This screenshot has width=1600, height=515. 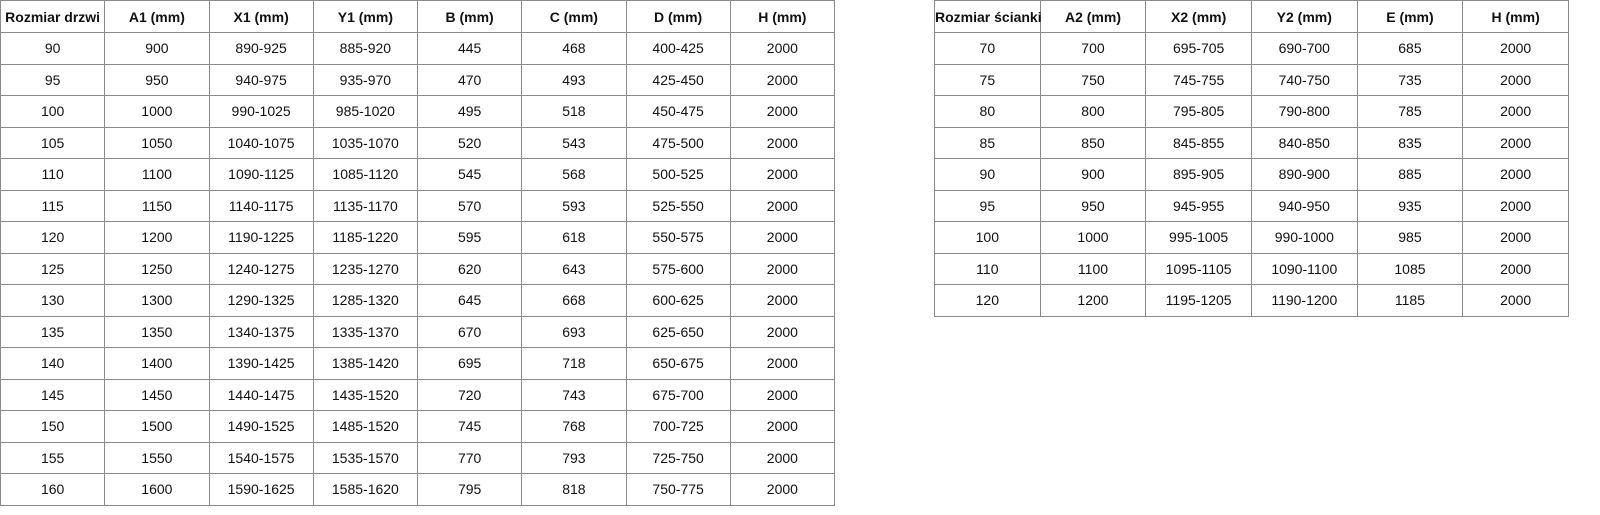 What do you see at coordinates (261, 363) in the screenshot?
I see `table-cell: 1390-1425` at bounding box center [261, 363].